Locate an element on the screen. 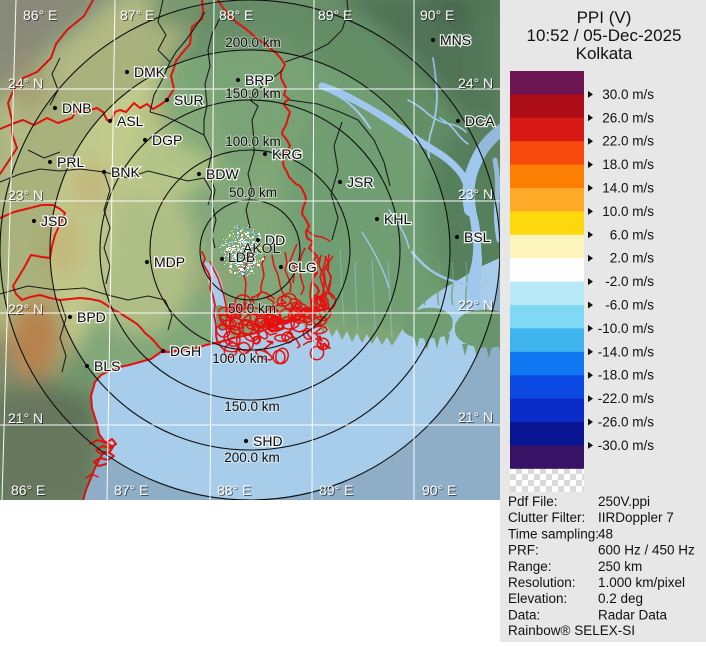 The width and height of the screenshot is (706, 647). svg-text: 14.0 m/s is located at coordinates (628, 188).